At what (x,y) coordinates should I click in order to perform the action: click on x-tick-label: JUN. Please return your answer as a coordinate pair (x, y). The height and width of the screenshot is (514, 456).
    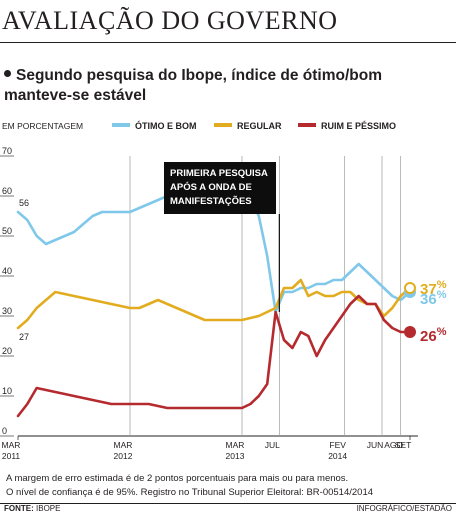
    Looking at the image, I should click on (375, 445).